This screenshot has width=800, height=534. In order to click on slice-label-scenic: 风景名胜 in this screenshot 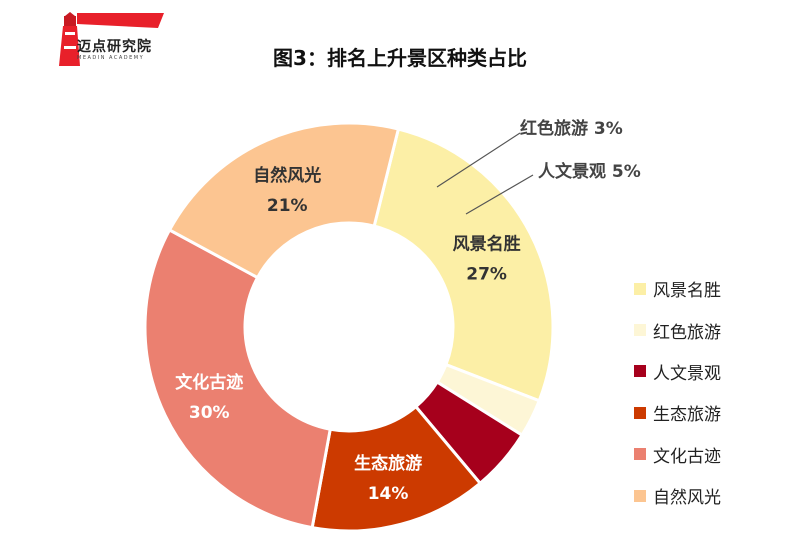, I will do `click(487, 244)`.